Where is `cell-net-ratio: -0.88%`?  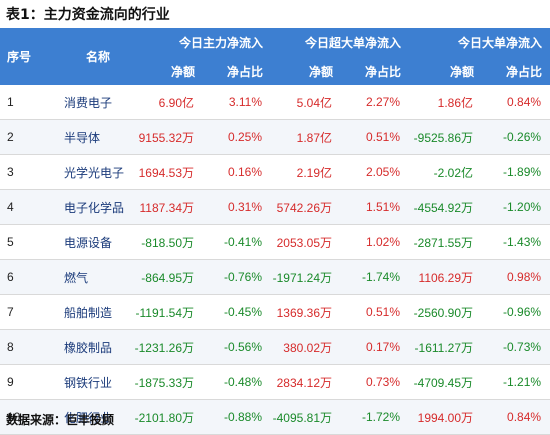 cell-net-ratio: -0.88% is located at coordinates (237, 417).